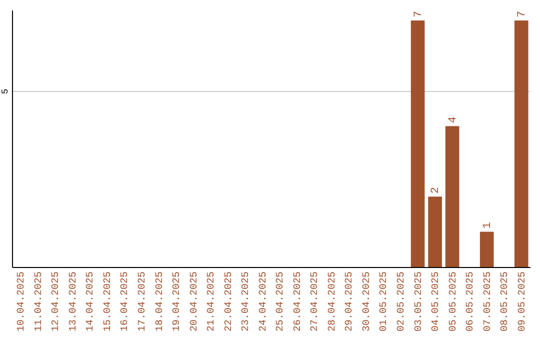  Describe the element at coordinates (281, 302) in the screenshot. I see `x-tick-label: 25.04.2025` at that location.